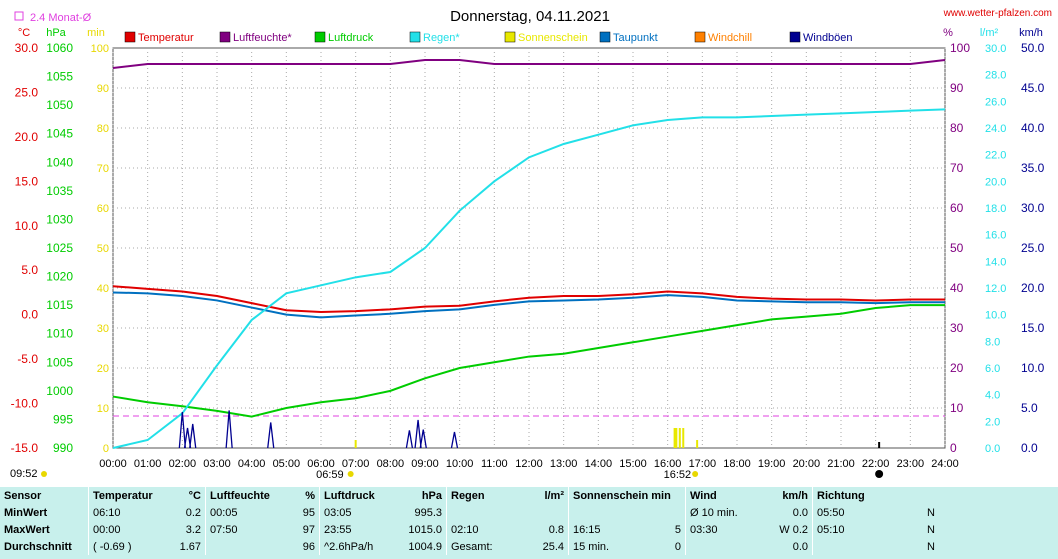 The image size is (1058, 559). What do you see at coordinates (1033, 128) in the screenshot?
I see `tick-wind: 40.0` at bounding box center [1033, 128].